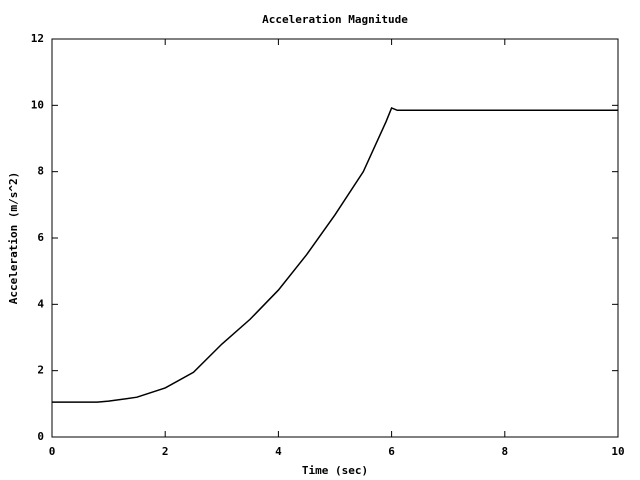  What do you see at coordinates (52, 451) in the screenshot?
I see `x-tick-label: 0` at bounding box center [52, 451].